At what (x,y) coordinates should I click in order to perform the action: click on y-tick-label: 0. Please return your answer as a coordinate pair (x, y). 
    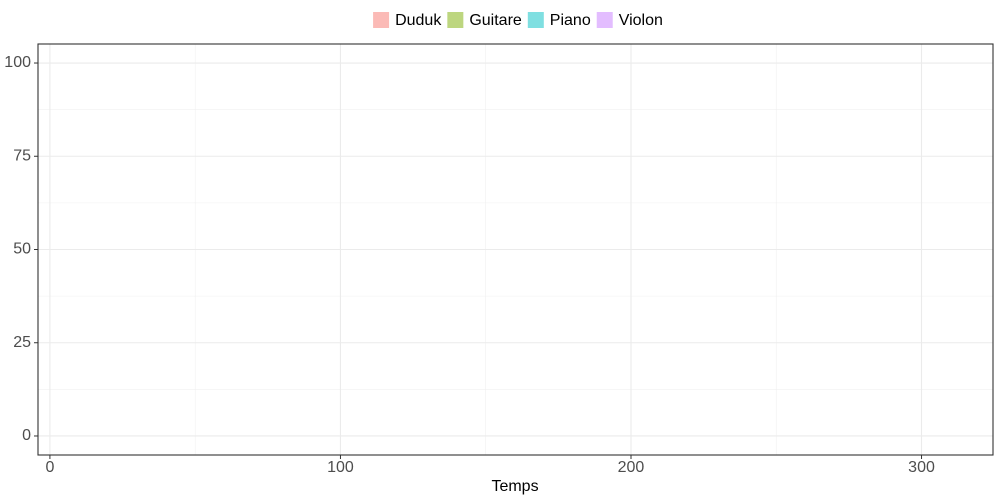
    Looking at the image, I should click on (26, 435).